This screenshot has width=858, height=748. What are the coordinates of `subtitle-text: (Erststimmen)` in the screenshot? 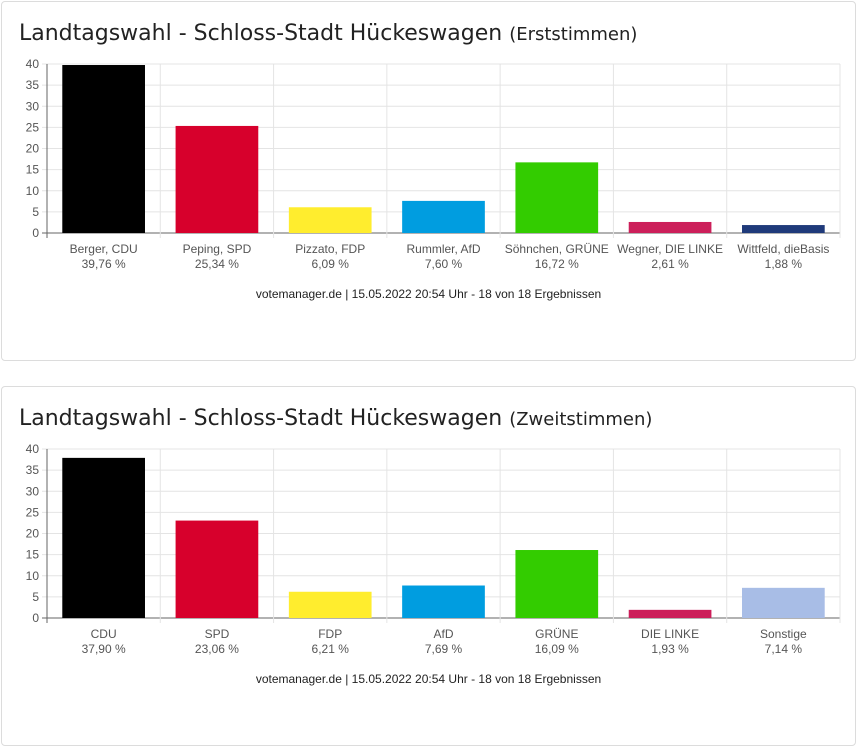 It's located at (573, 34).